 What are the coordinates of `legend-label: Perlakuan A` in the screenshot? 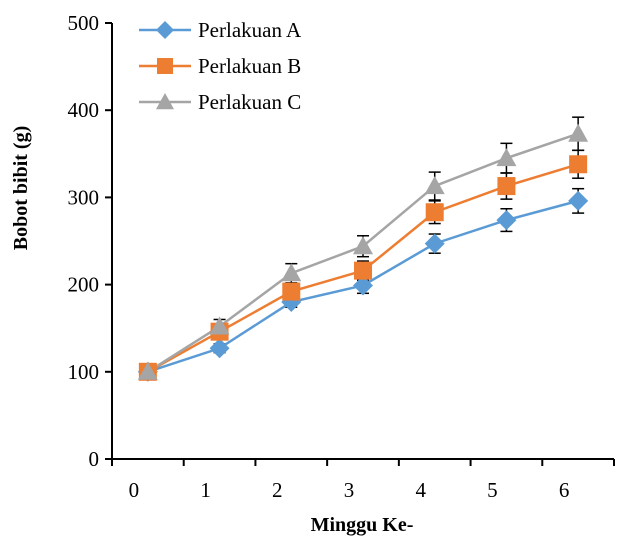 It's located at (250, 30).